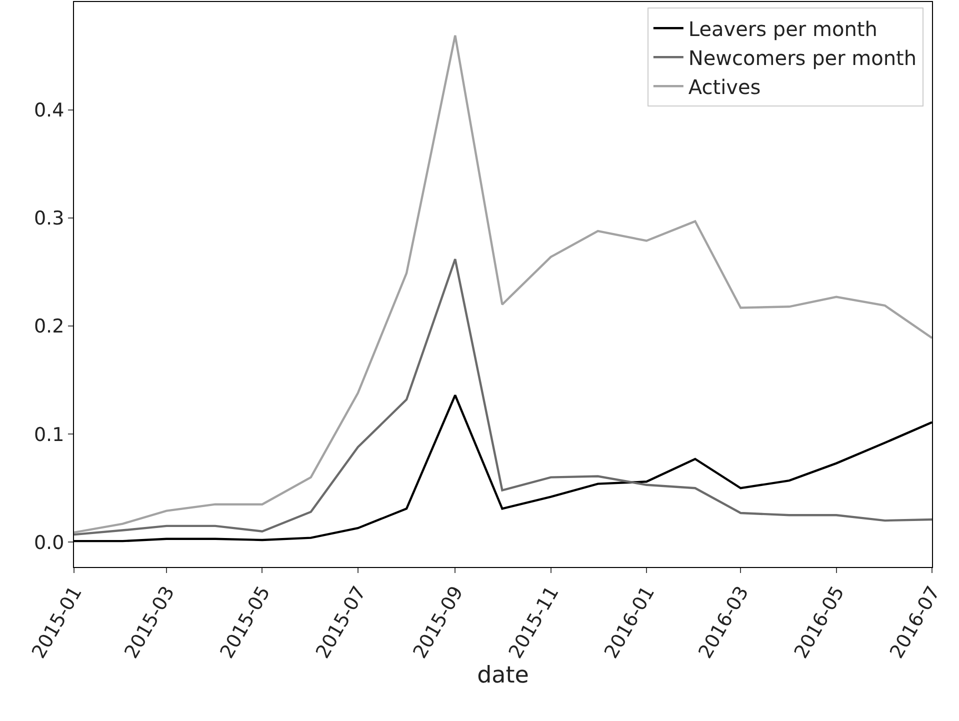 Image resolution: width=959 pixels, height=721 pixels. Describe the element at coordinates (802, 58) in the screenshot. I see `legend-label: Newcomers per month` at that location.